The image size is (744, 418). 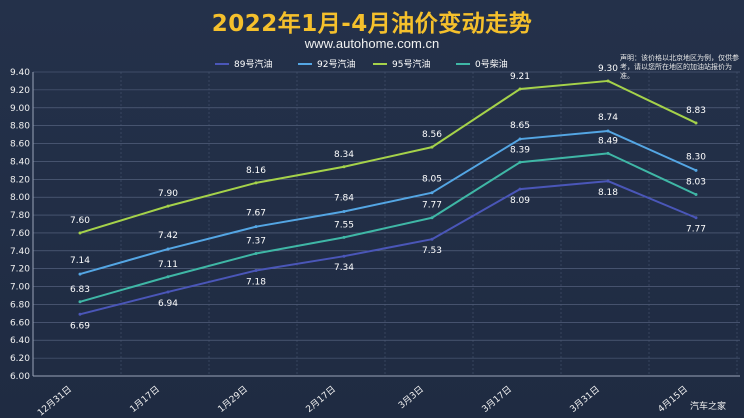 What do you see at coordinates (520, 77) in the screenshot?
I see `data-label: 9.21` at bounding box center [520, 77].